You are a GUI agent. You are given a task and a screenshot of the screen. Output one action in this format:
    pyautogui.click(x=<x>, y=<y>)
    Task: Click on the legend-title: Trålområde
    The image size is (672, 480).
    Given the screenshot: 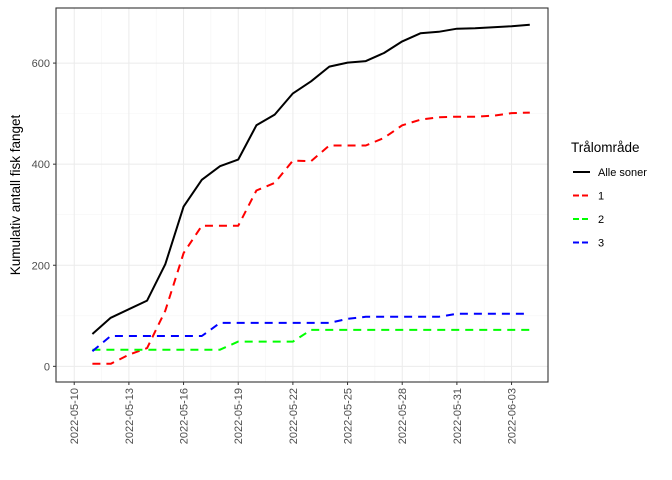 What is the action you would take?
    pyautogui.click(x=605, y=147)
    